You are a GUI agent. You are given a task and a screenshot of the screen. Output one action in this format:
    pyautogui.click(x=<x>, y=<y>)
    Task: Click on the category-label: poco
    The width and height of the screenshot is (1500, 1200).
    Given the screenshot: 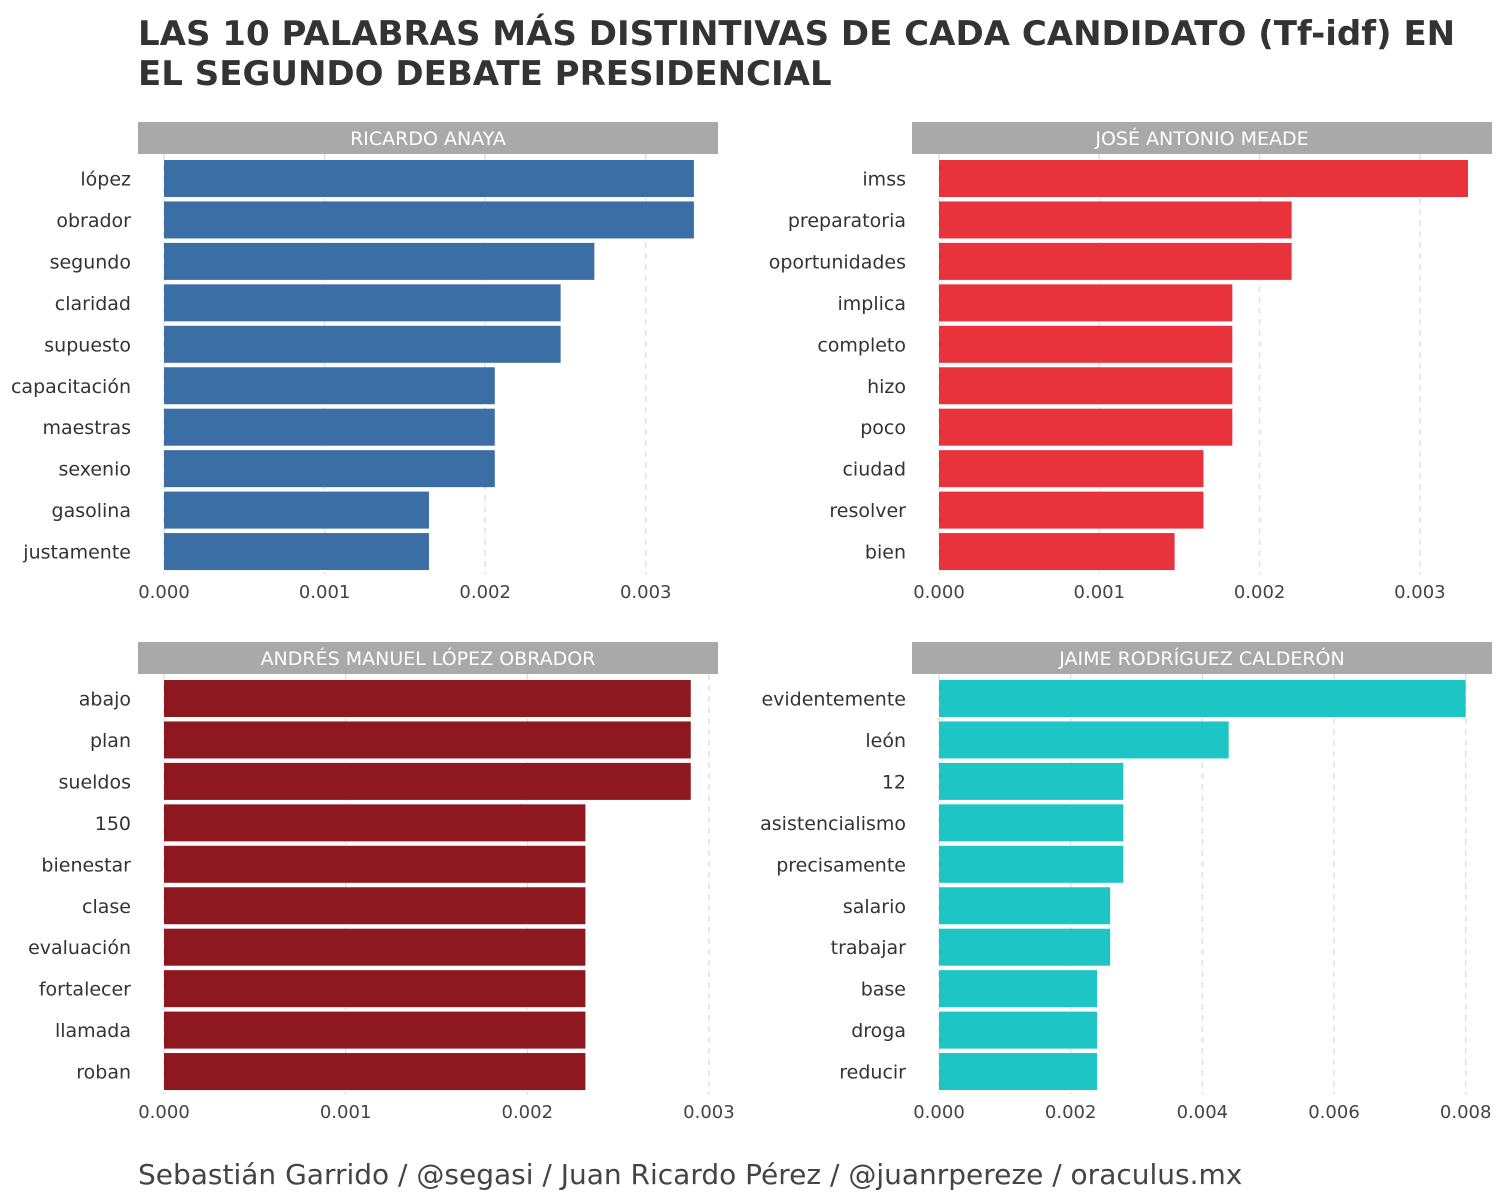 What is the action you would take?
    pyautogui.click(x=883, y=428)
    